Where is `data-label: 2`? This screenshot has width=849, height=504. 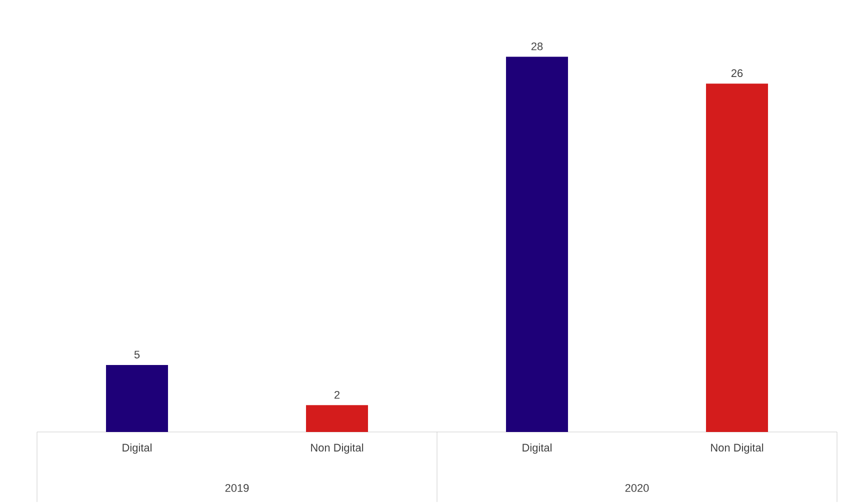 data-label: 2 is located at coordinates (337, 395).